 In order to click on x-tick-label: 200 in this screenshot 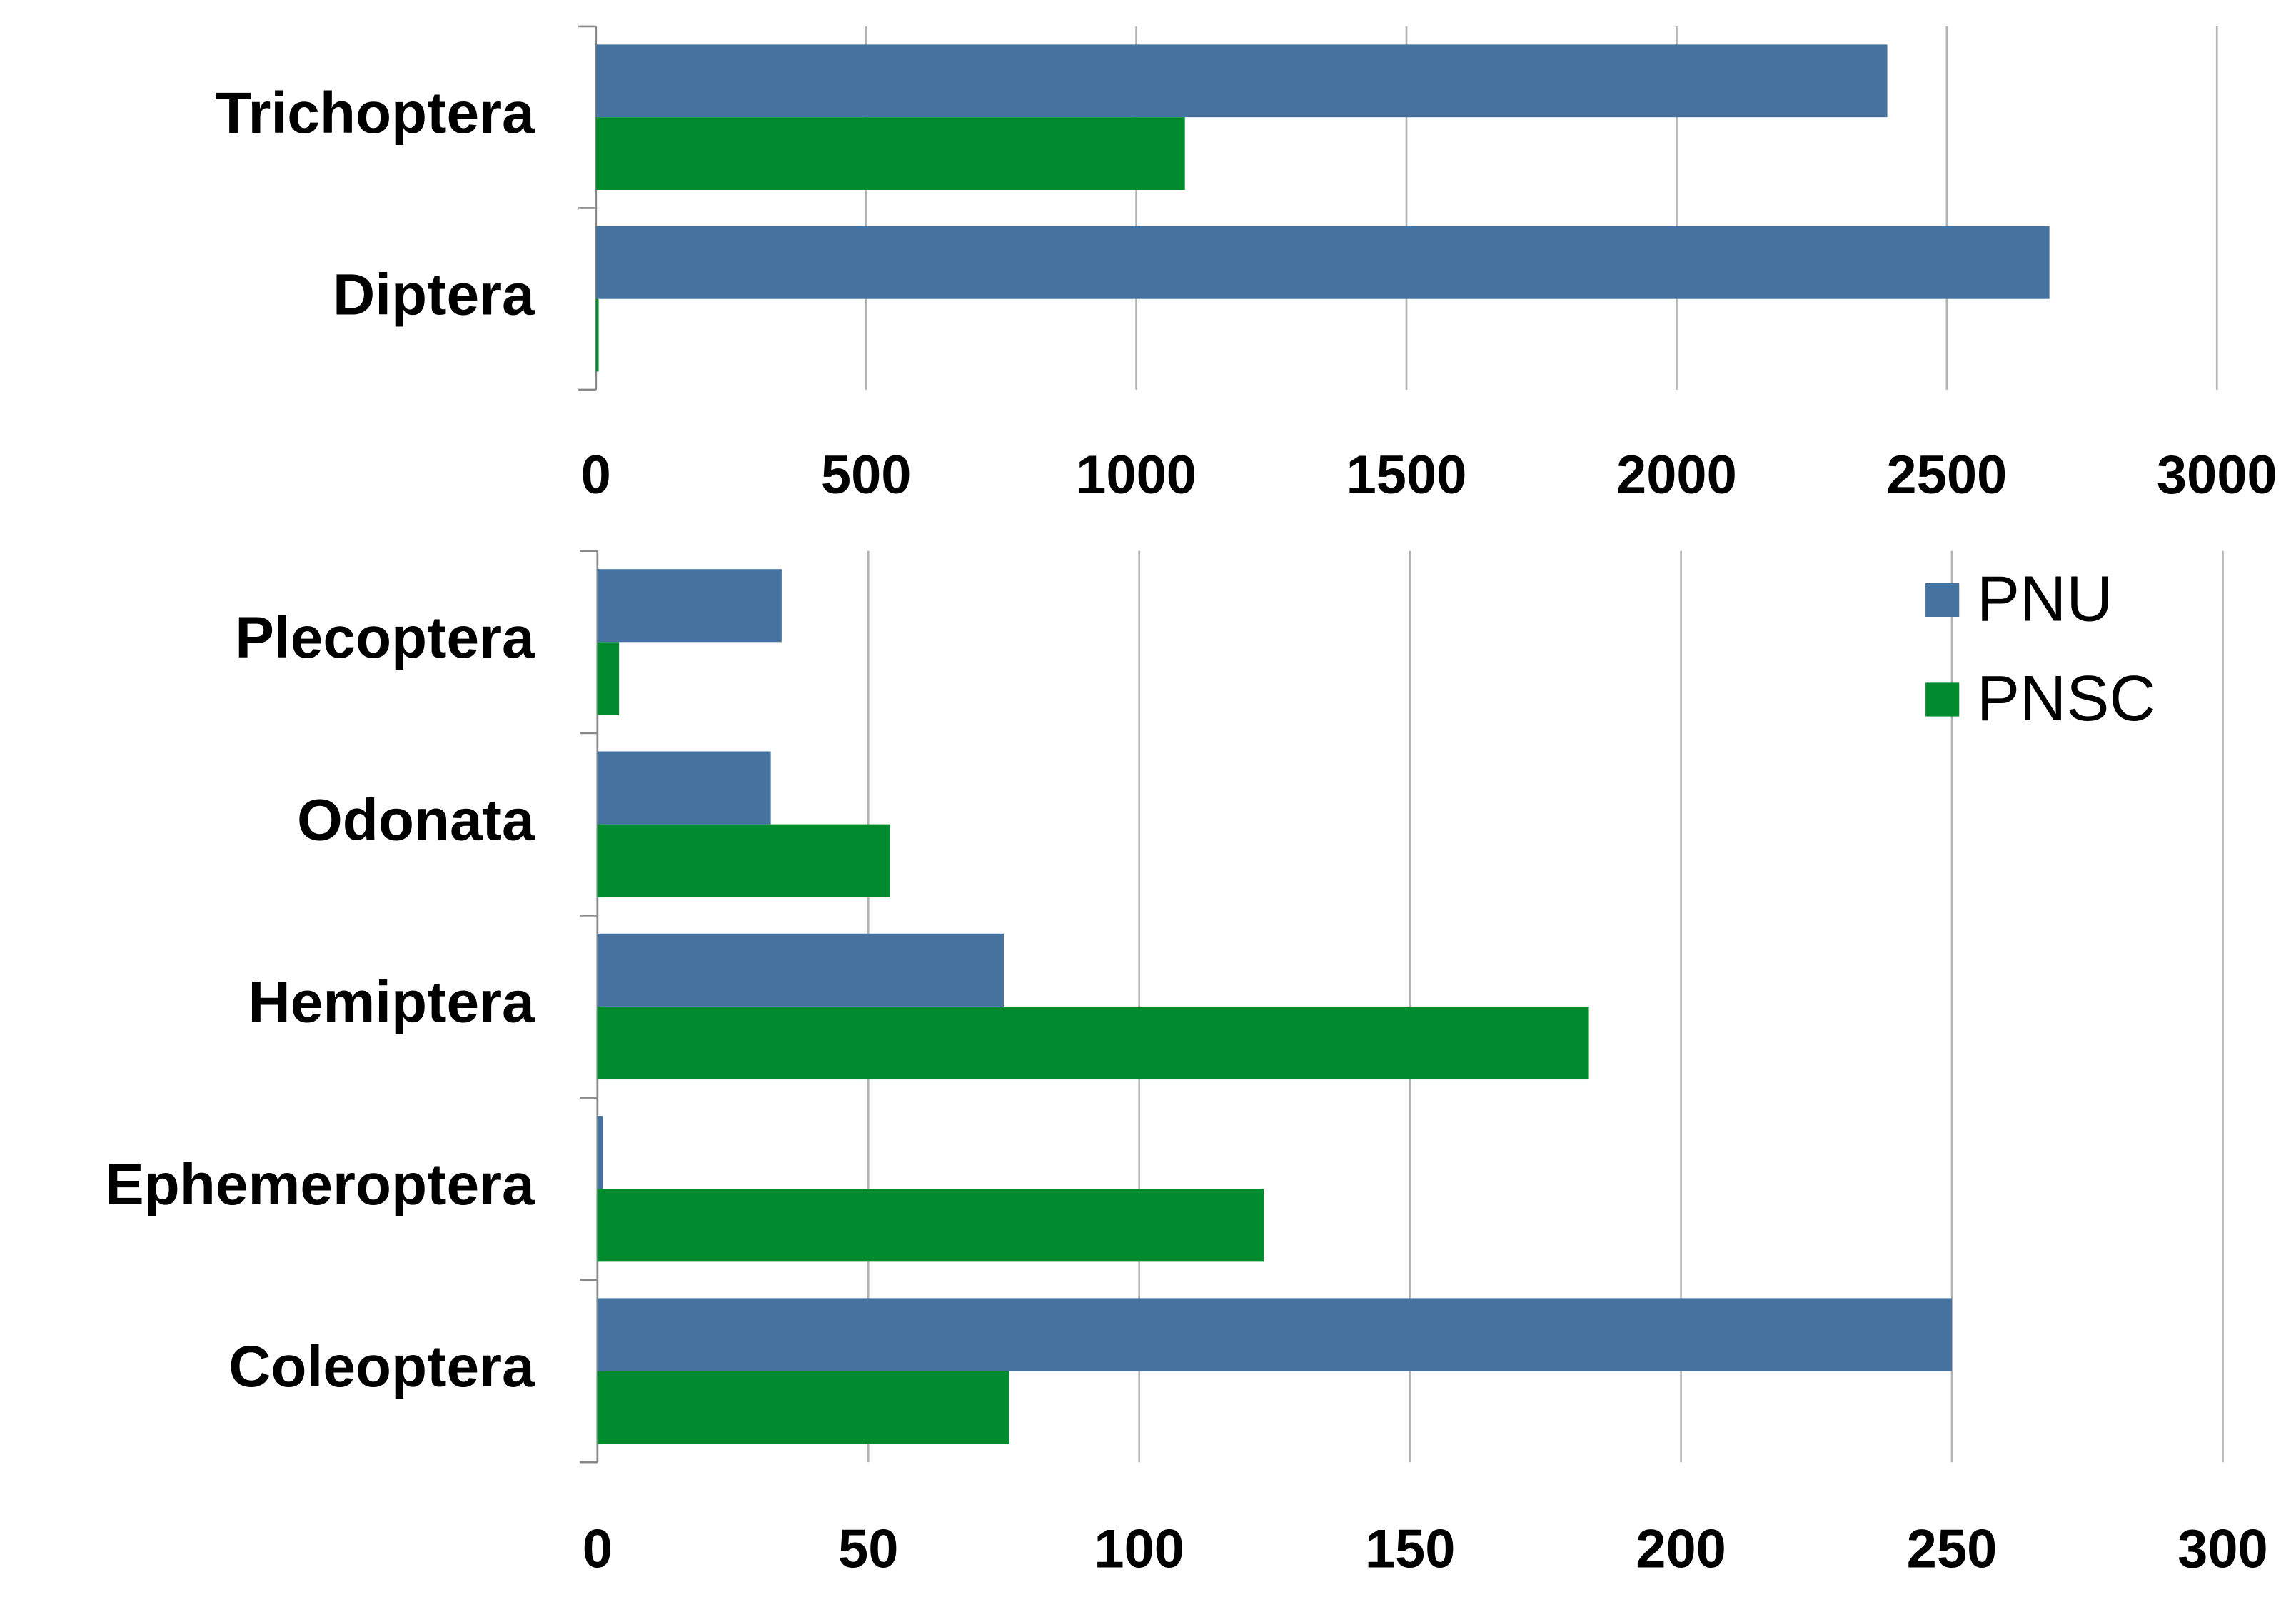, I will do `click(1681, 1548)`.